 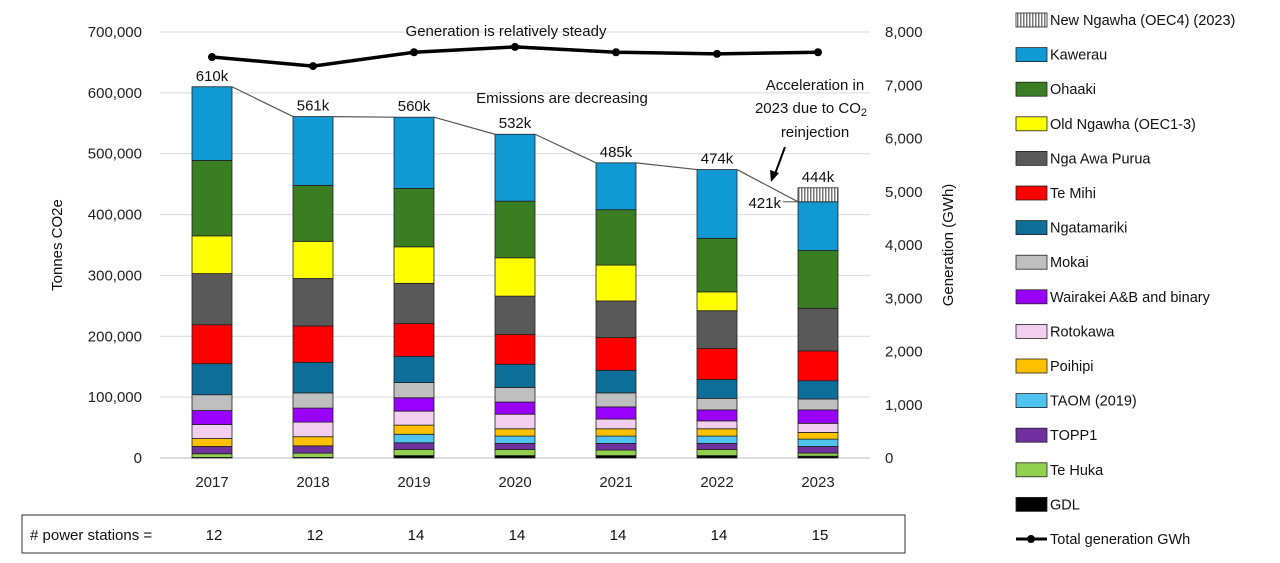 What do you see at coordinates (1100, 159) in the screenshot?
I see `legend-label: Nga Awa Purua` at bounding box center [1100, 159].